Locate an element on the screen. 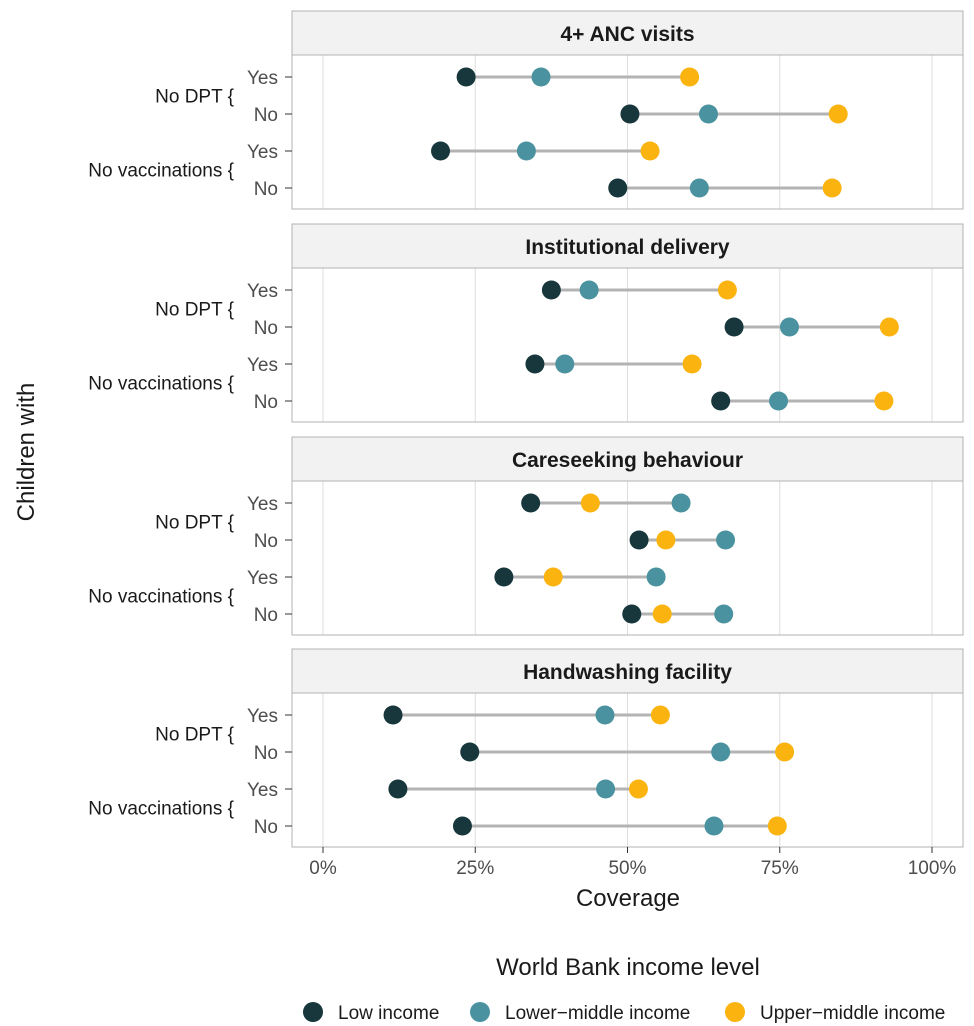  panel: Handwashing facility is located at coordinates (627, 748).